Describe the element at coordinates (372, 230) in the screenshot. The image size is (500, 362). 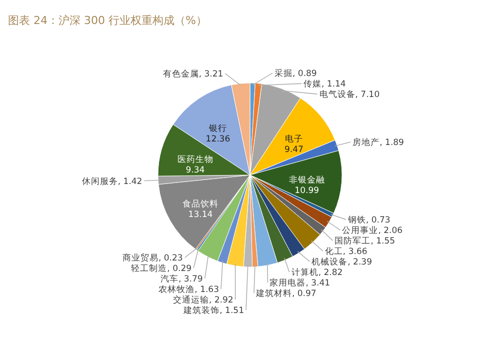
I see `slice-label: 公用事业, 2.06` at that location.